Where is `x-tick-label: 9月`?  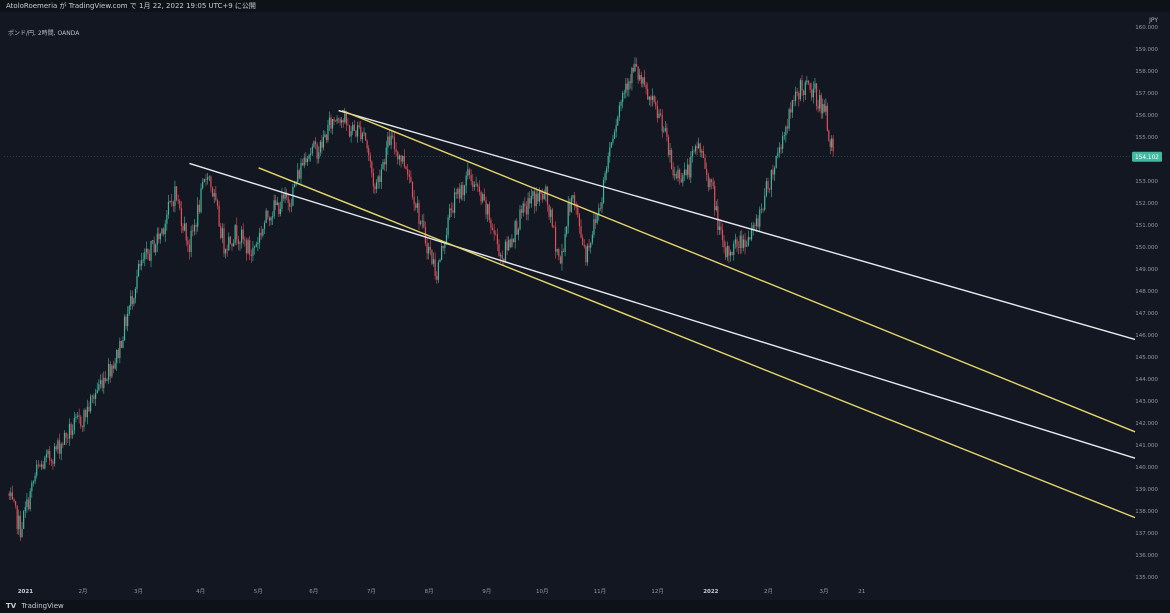 x-tick-label: 9月 is located at coordinates (486, 591).